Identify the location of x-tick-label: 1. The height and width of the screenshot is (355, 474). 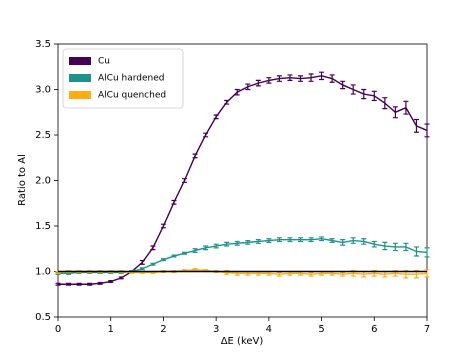
(111, 329).